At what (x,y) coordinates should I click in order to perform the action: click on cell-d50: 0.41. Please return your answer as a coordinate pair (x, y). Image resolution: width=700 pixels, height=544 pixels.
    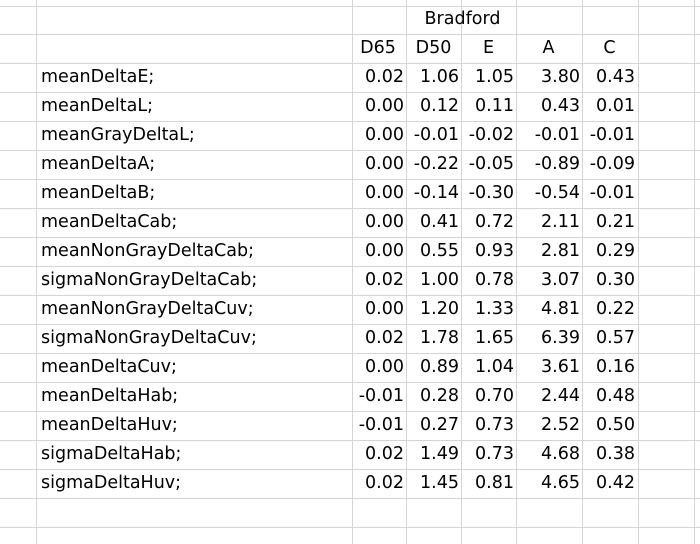
    Looking at the image, I should click on (439, 222).